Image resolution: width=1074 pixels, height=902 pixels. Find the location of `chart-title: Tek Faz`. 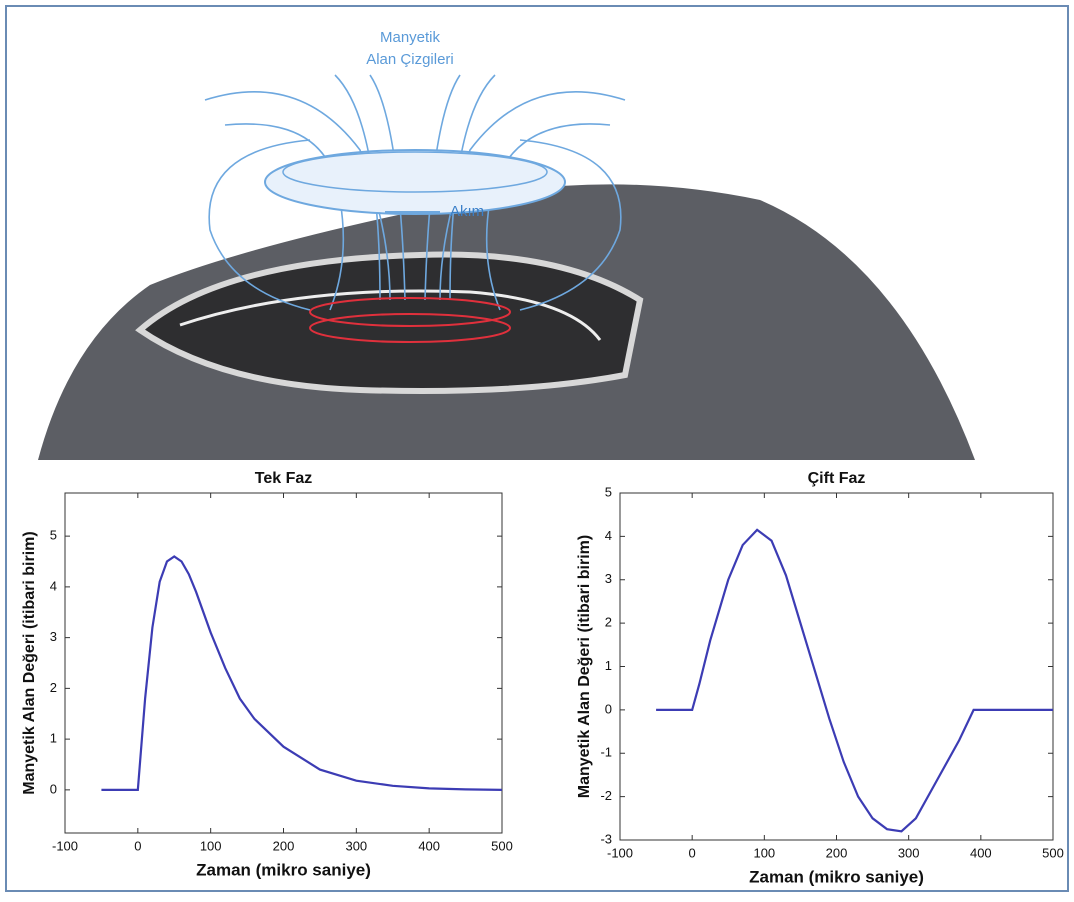

chart-title: Tek Faz is located at coordinates (284, 478).